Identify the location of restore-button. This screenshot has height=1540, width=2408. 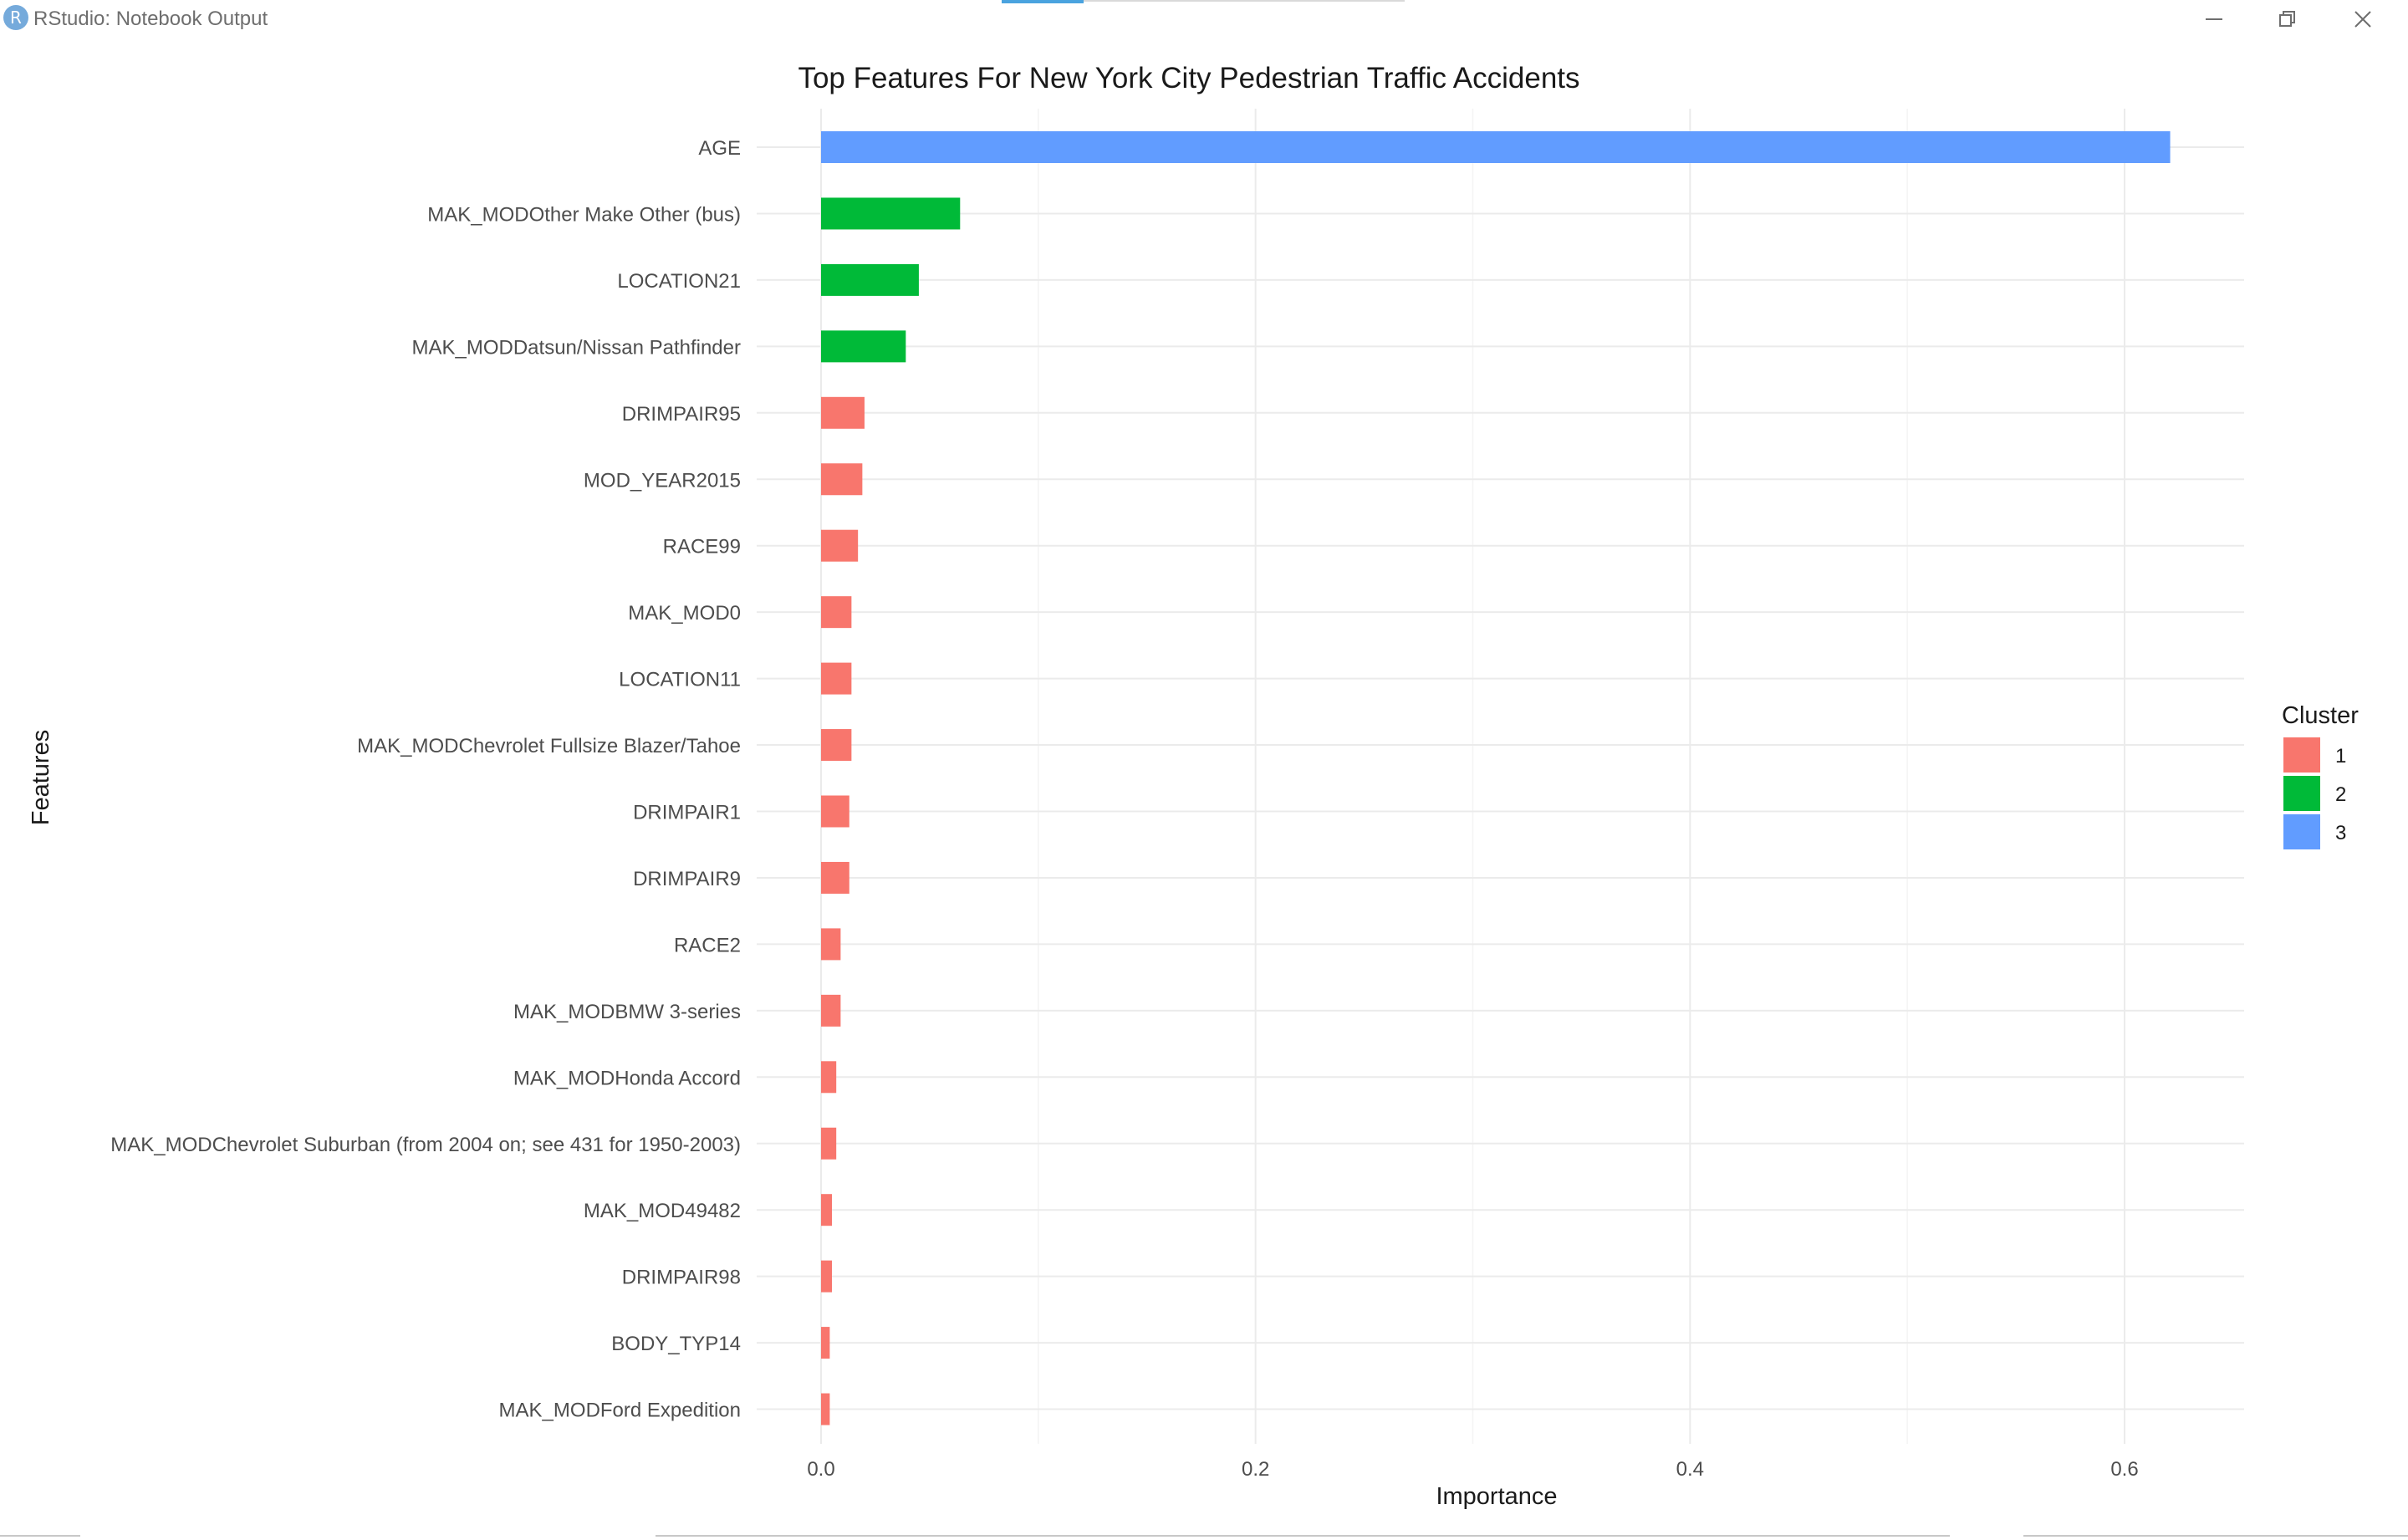
(2287, 19).